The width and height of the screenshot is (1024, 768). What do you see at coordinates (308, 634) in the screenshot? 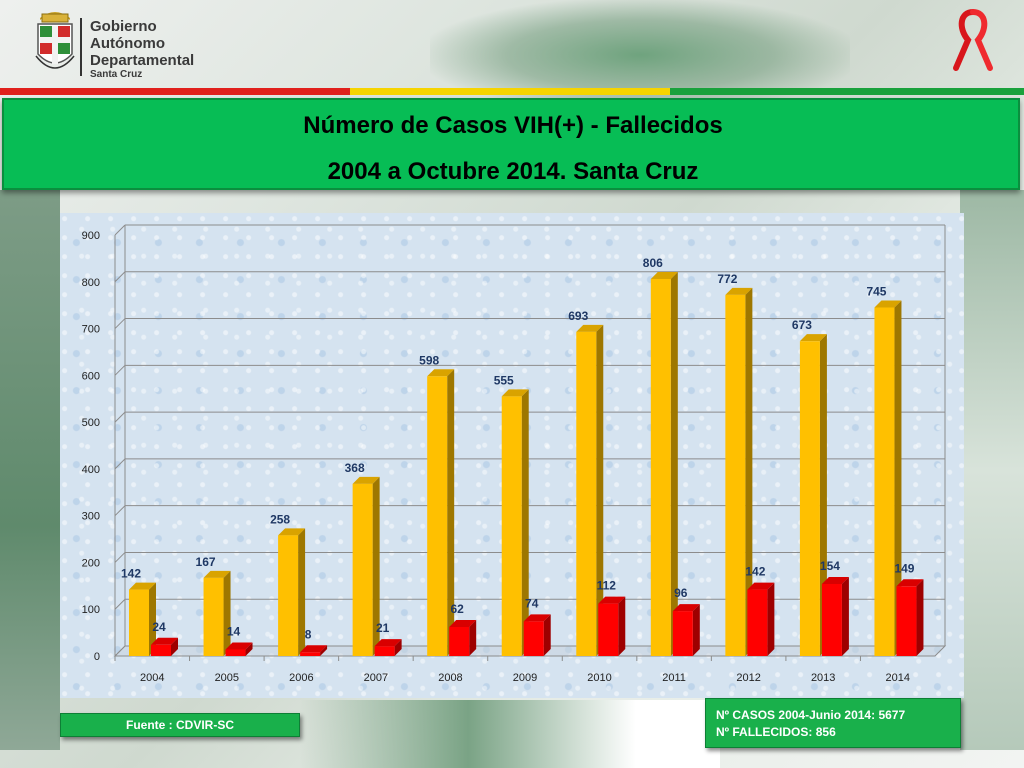
I see `data-label: 8` at bounding box center [308, 634].